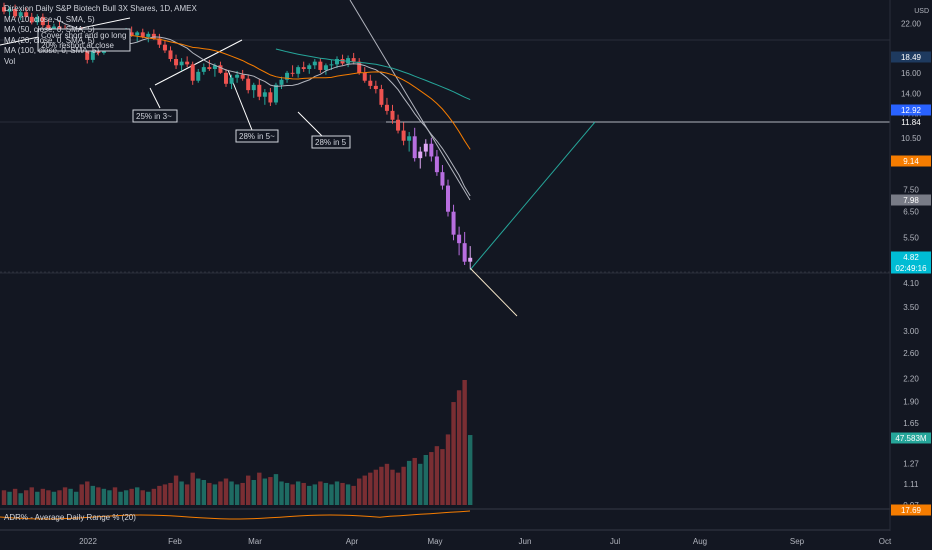 The height and width of the screenshot is (550, 932). What do you see at coordinates (911, 237) in the screenshot?
I see `price-tick-label: 5.50` at bounding box center [911, 237].